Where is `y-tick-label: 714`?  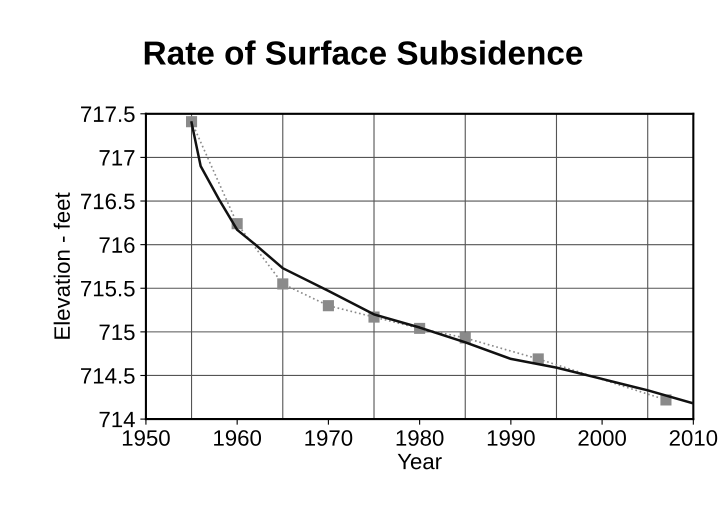 y-tick-label: 714 is located at coordinates (117, 420).